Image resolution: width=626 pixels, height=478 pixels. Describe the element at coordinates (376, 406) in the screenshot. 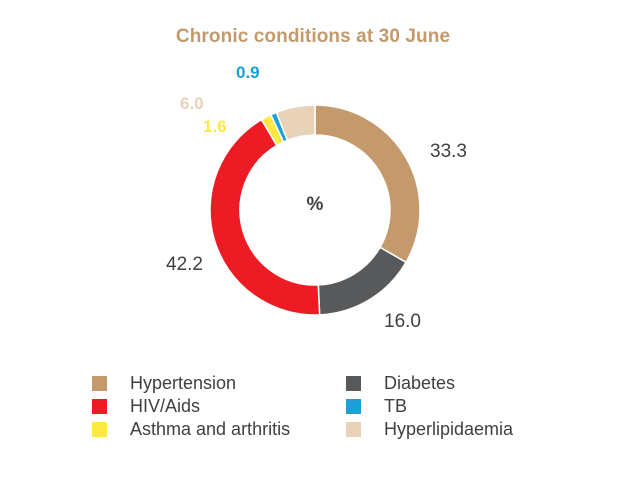

I see `legend-item: TB` at that location.